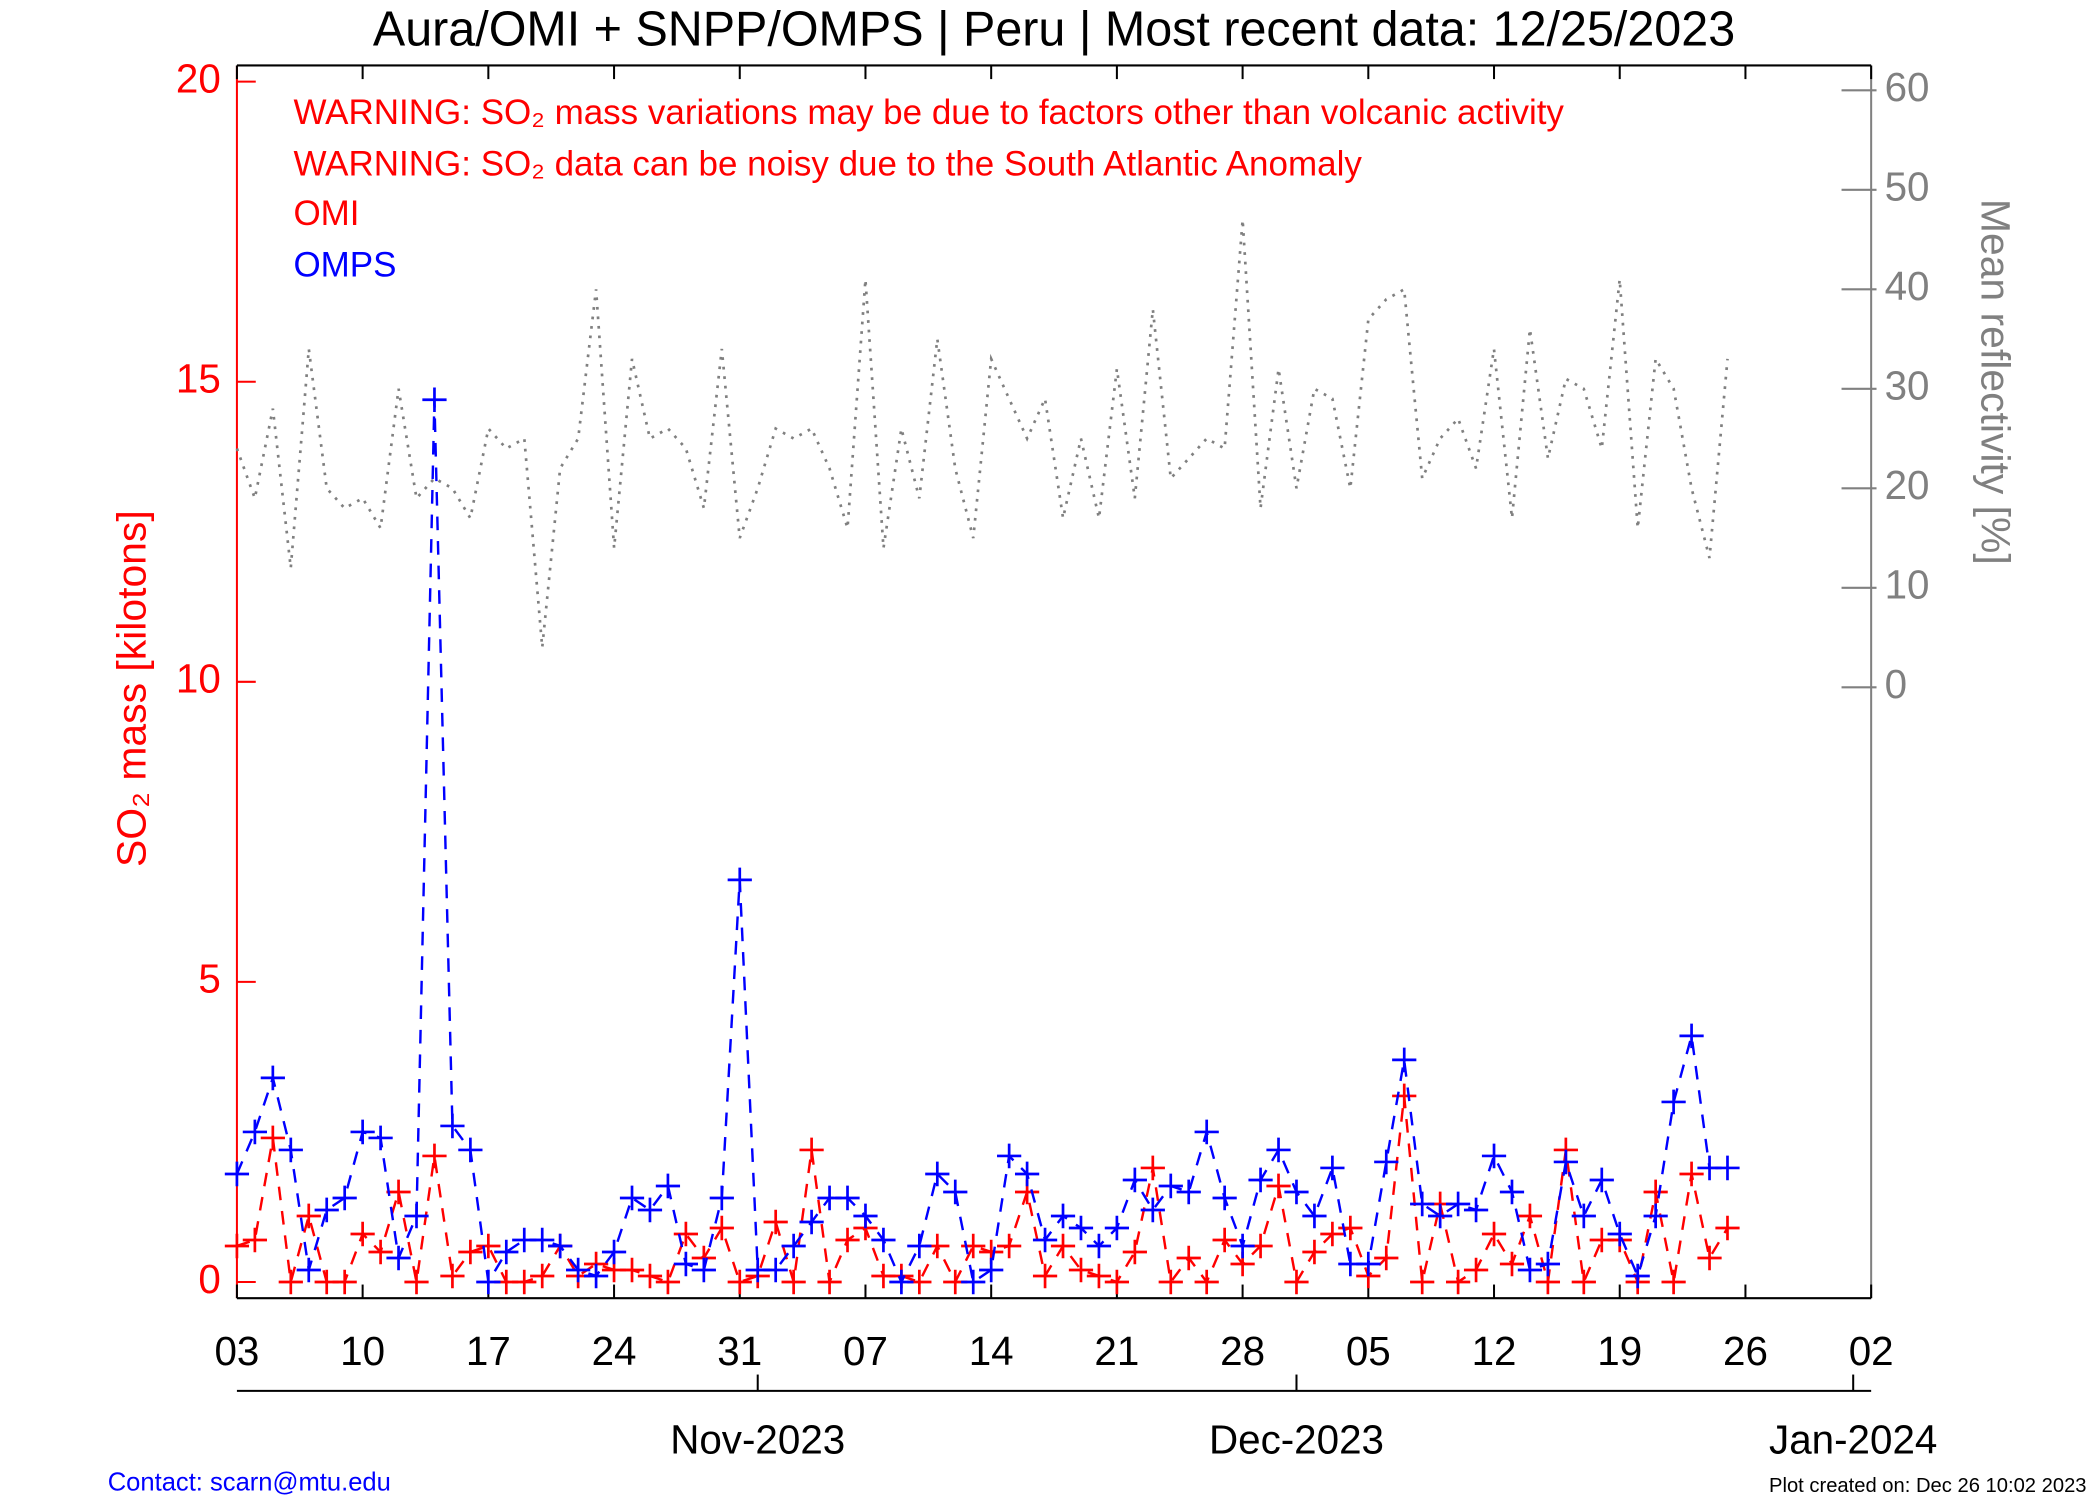  Describe the element at coordinates (344, 264) in the screenshot. I see `legend-entry: OMPS` at that location.